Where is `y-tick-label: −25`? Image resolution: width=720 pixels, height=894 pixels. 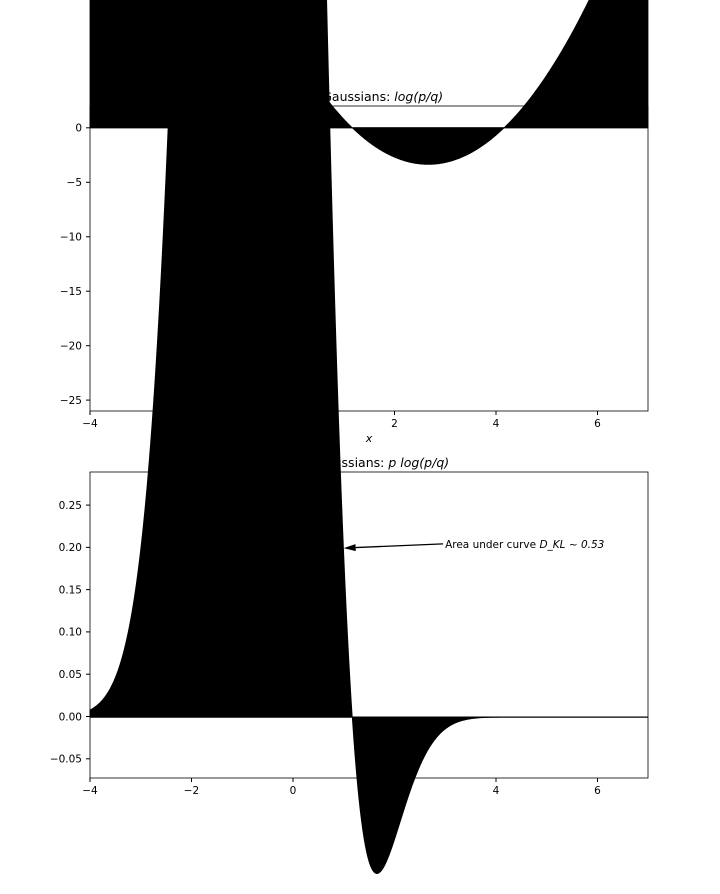
y-tick-label: −25 is located at coordinates (71, 401).